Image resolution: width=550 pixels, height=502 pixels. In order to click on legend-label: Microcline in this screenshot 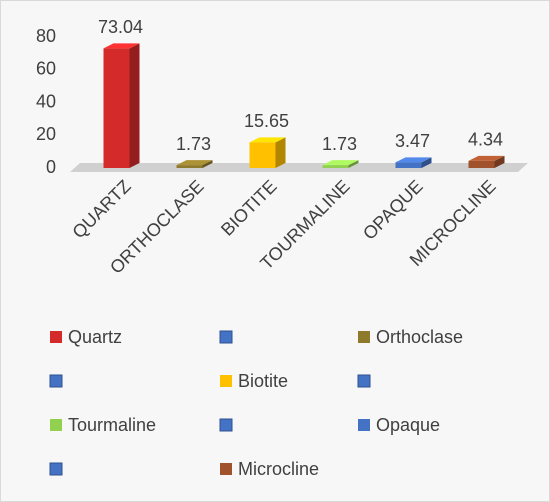, I will do `click(278, 469)`.